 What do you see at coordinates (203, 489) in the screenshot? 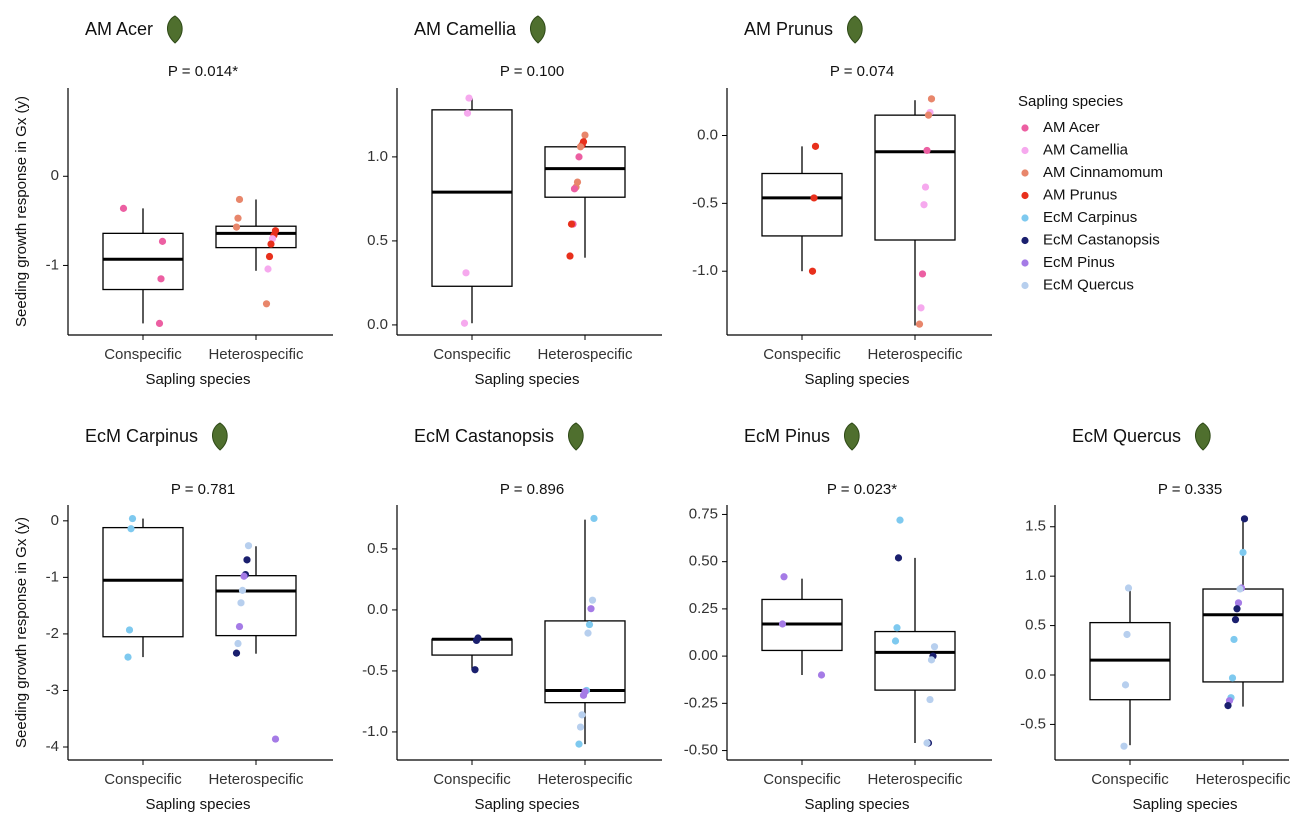
I see `p-value: P = 0.781` at bounding box center [203, 489].